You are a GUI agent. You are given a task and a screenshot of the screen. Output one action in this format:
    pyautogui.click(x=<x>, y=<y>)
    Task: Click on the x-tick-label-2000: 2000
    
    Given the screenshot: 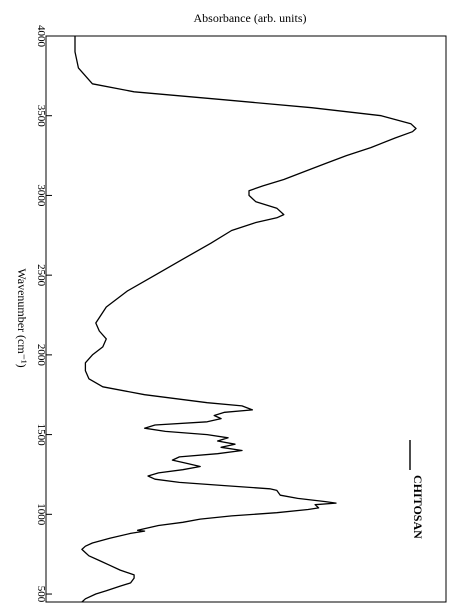 What is the action you would take?
    pyautogui.click(x=41, y=355)
    